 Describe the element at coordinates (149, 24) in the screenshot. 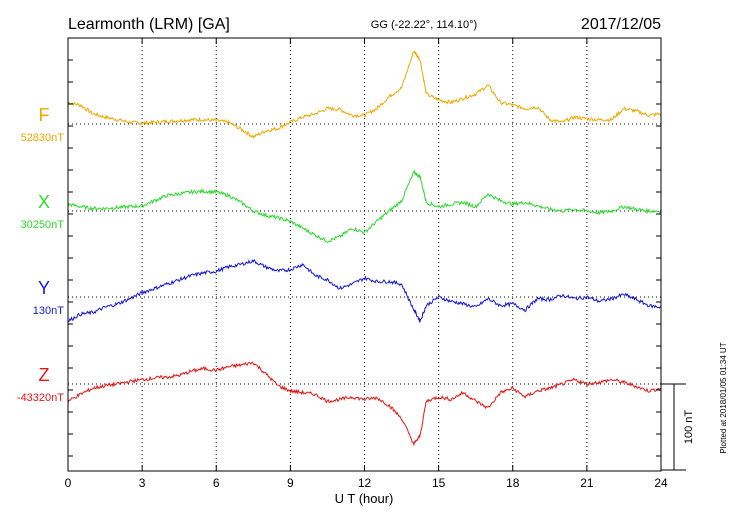

I see `station-title: Learmonth (LRM) [GA]` at that location.